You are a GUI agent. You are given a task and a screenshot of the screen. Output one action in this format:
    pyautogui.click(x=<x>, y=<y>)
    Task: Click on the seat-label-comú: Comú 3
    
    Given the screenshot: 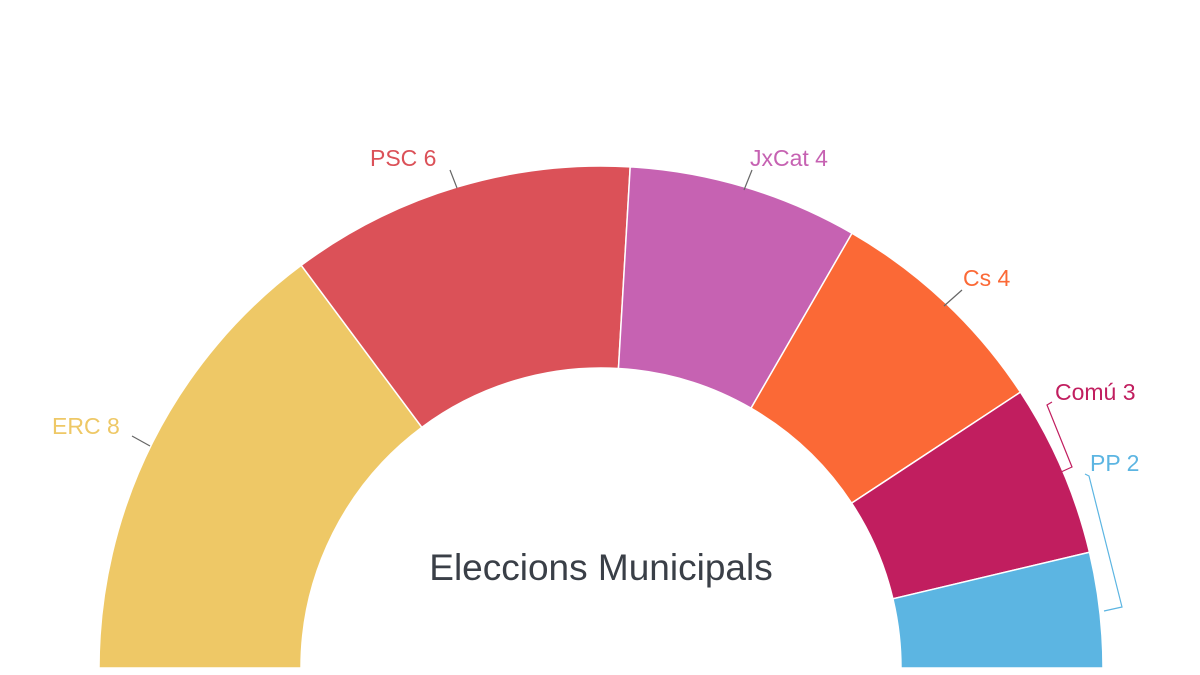 What is the action you would take?
    pyautogui.click(x=1095, y=392)
    